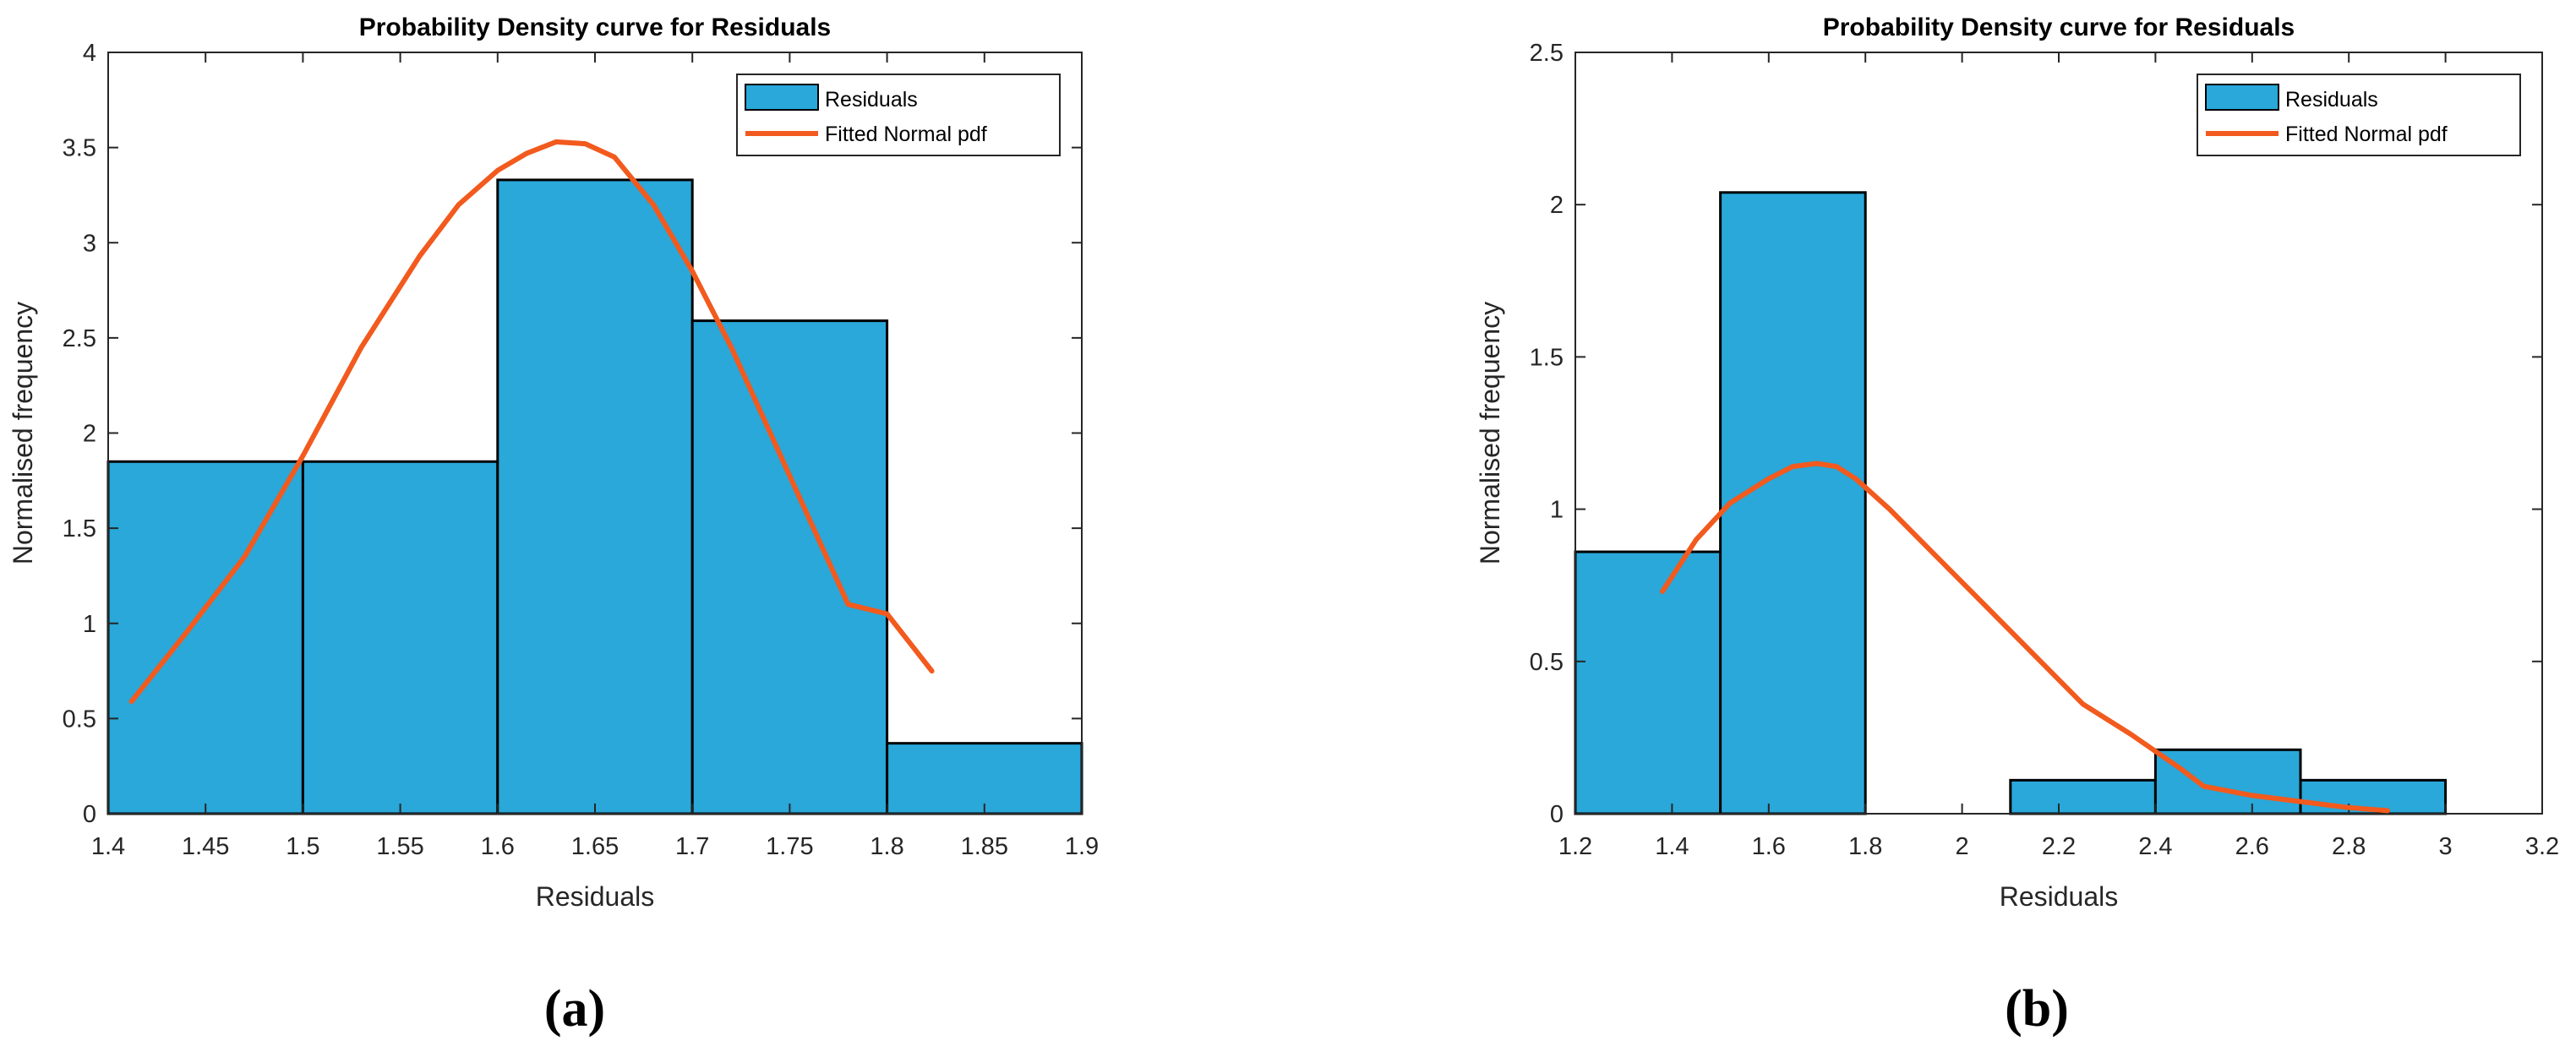 The width and height of the screenshot is (2576, 1041). I want to click on chart-b-title: Probability Density curve for Residuals, so click(2059, 27).